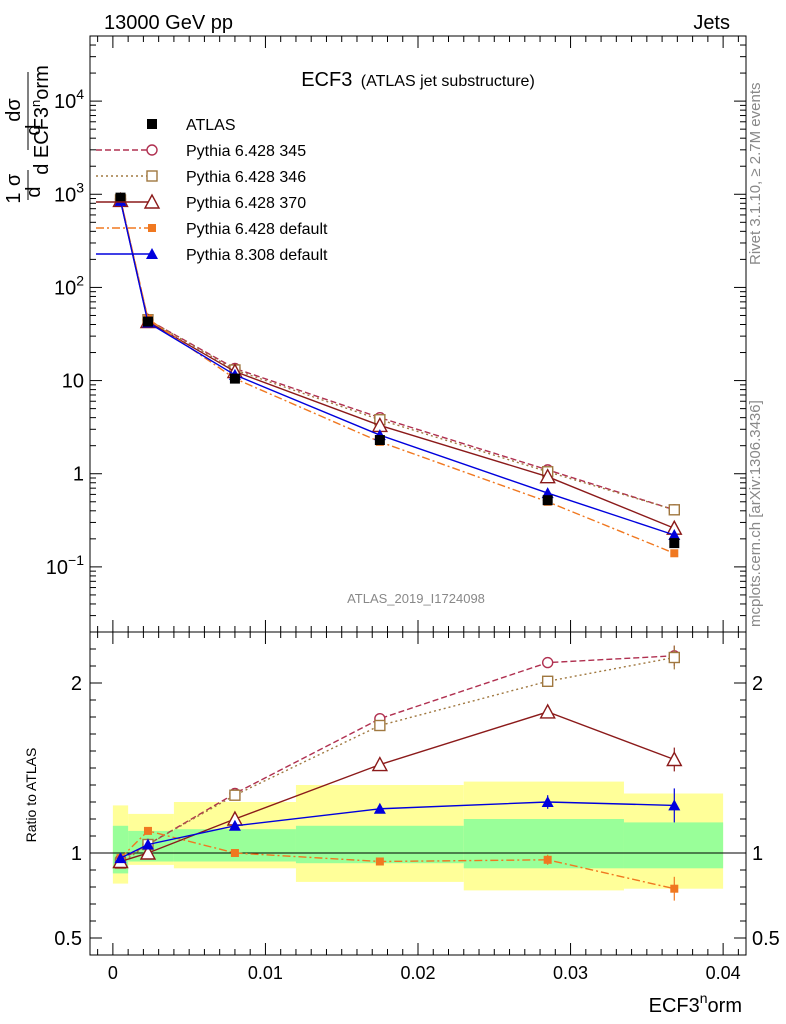 The height and width of the screenshot is (1024, 786). What do you see at coordinates (547, 476) in the screenshot?
I see `main-series-2-point` at bounding box center [547, 476].